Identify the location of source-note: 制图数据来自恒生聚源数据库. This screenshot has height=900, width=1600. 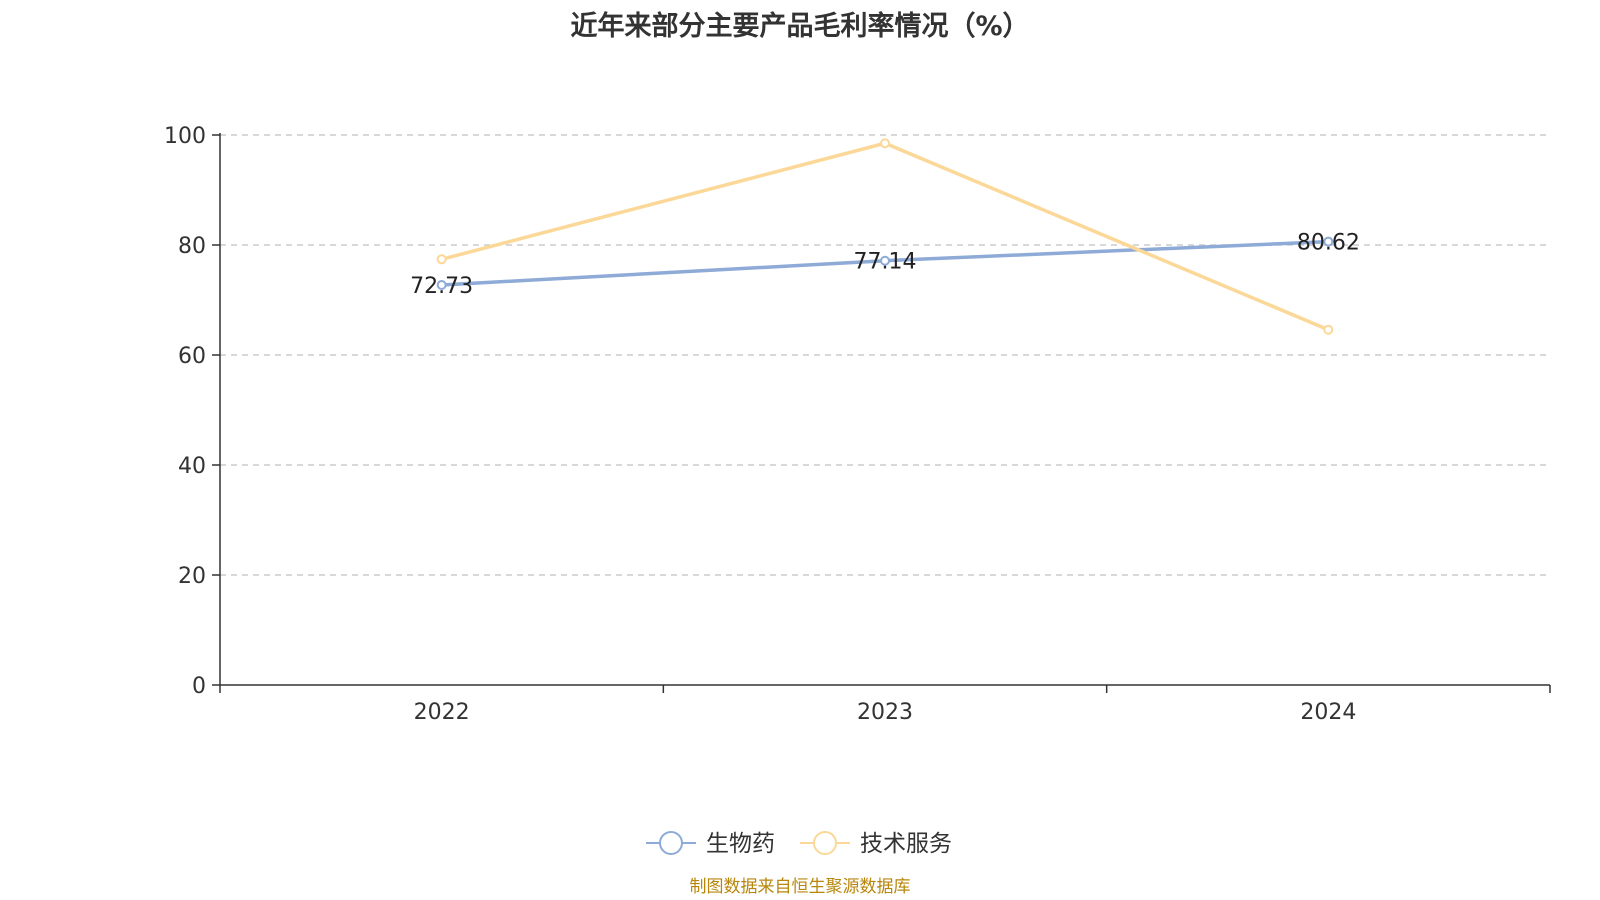
(800, 887).